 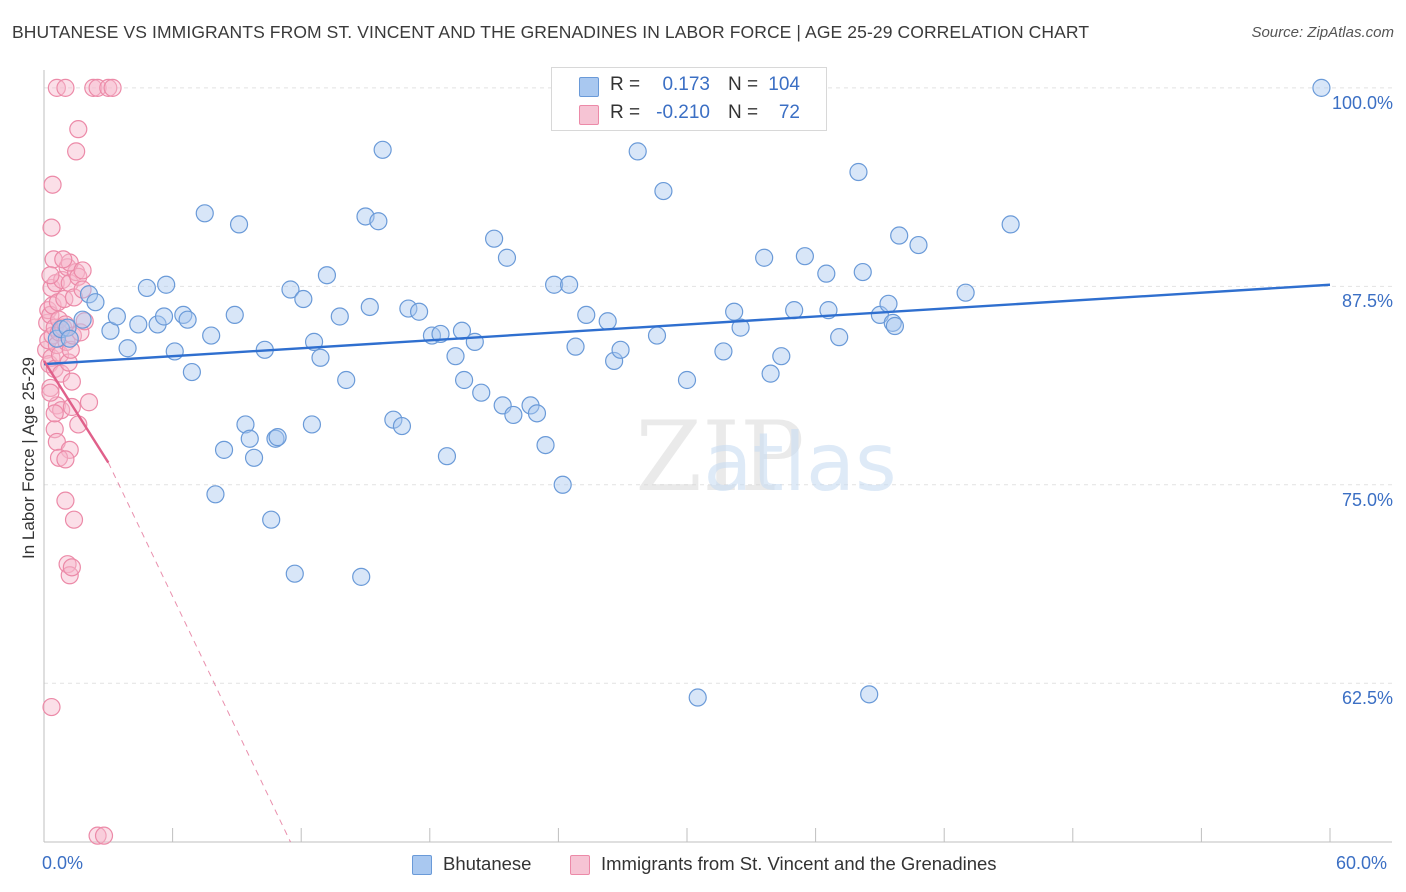 What do you see at coordinates (589, 115) in the screenshot?
I see `legend-swatch-pink` at bounding box center [589, 115].